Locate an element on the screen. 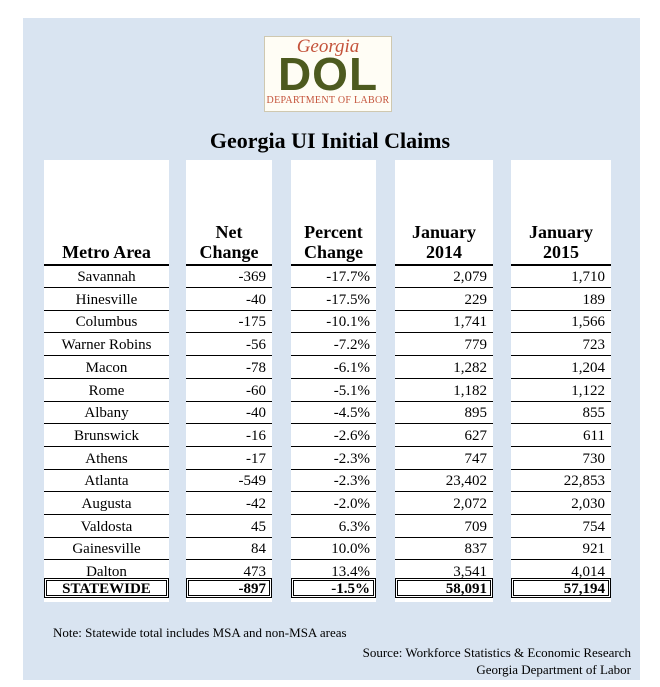 This screenshot has width=660, height=687. cell-jan14: 229 is located at coordinates (476, 299).